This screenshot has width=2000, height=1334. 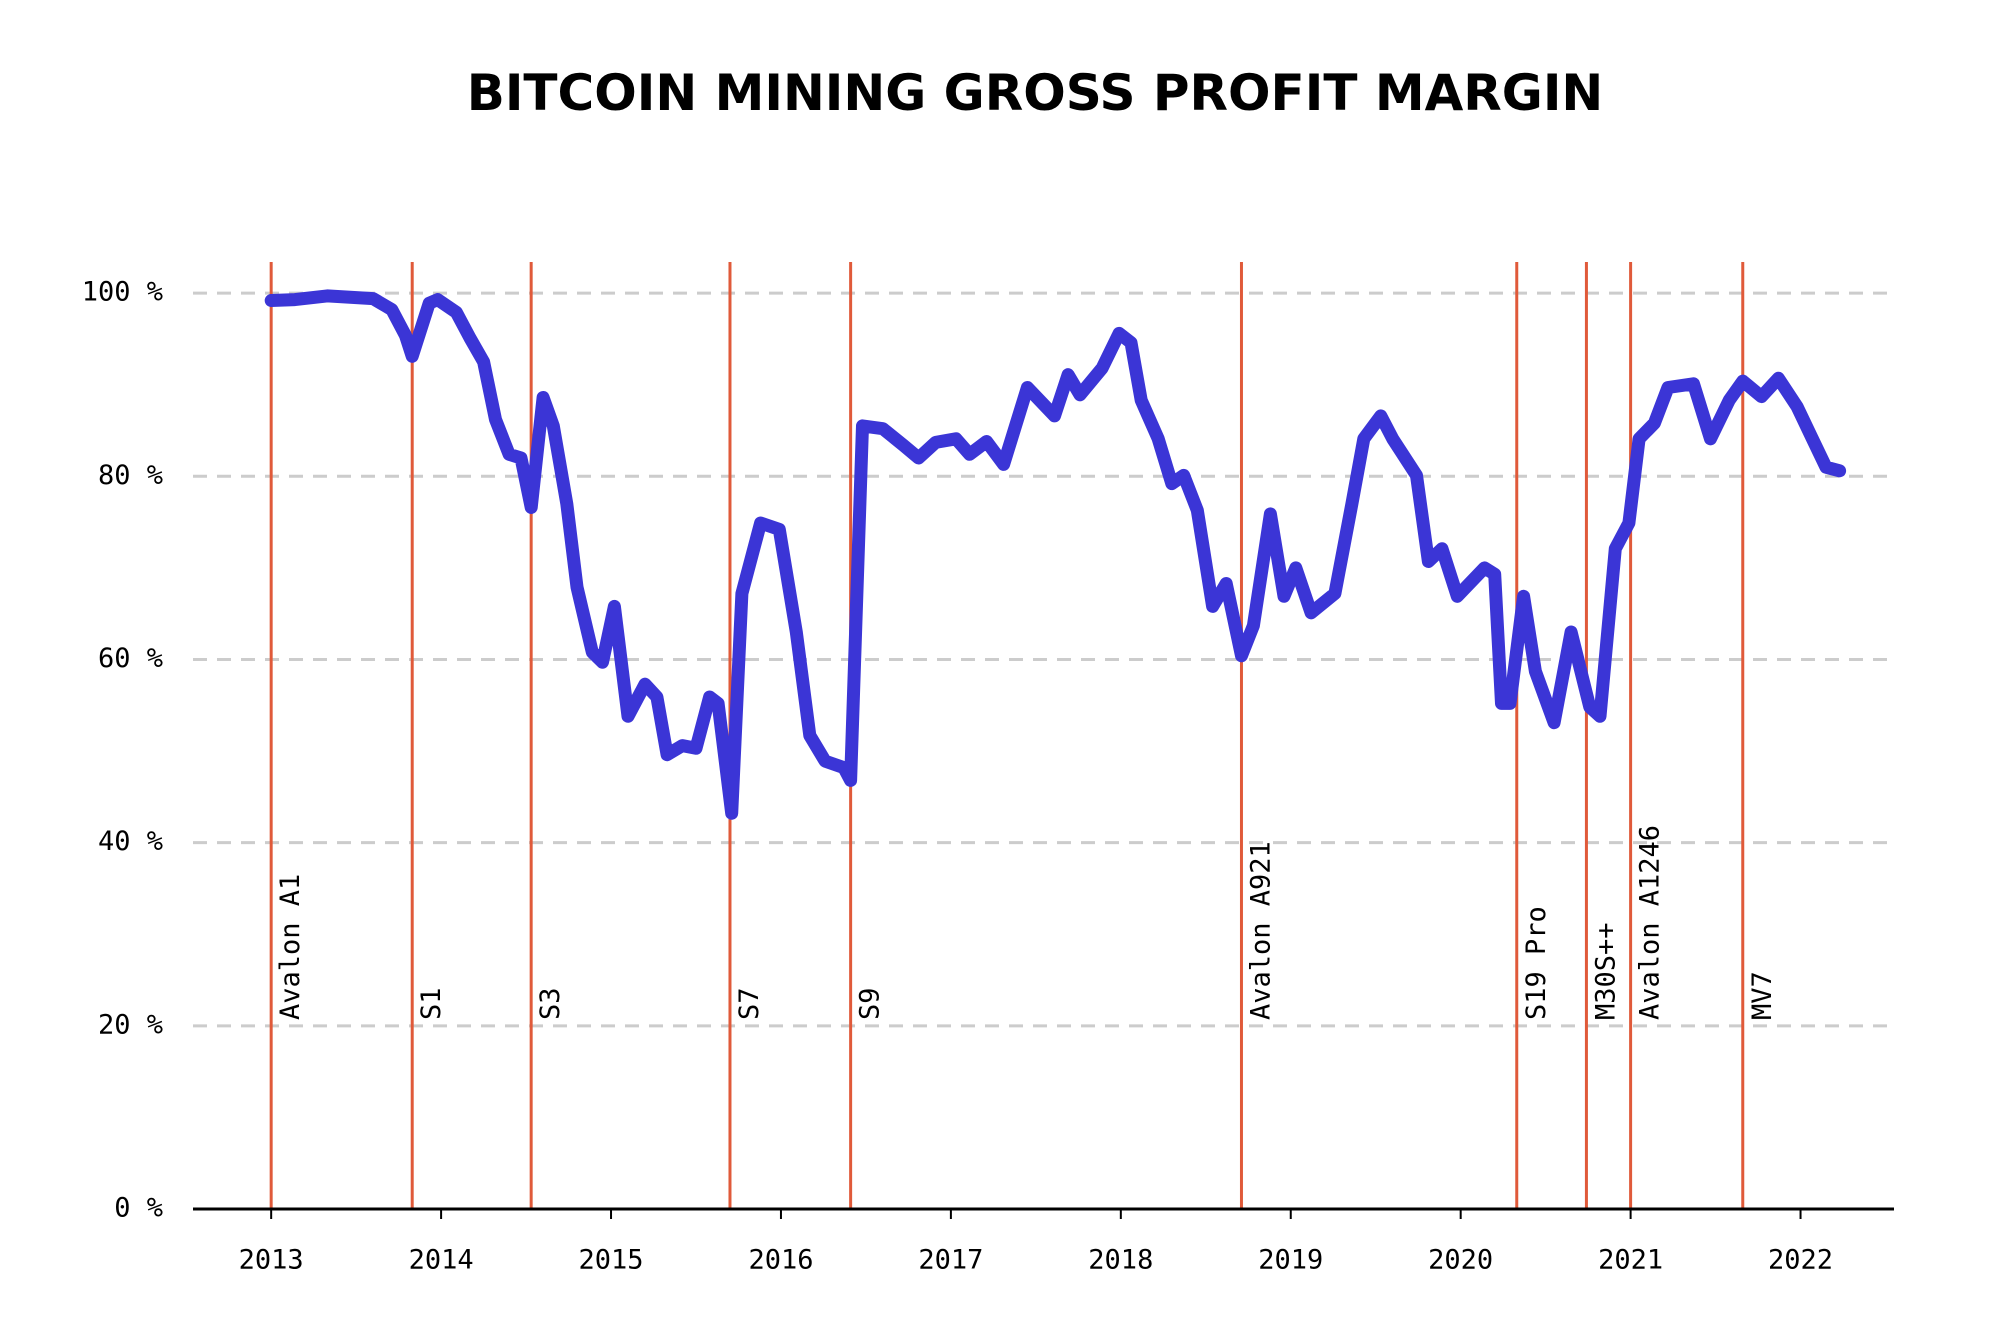 I want to click on event-label: S19 Pro, so click(x=1536, y=963).